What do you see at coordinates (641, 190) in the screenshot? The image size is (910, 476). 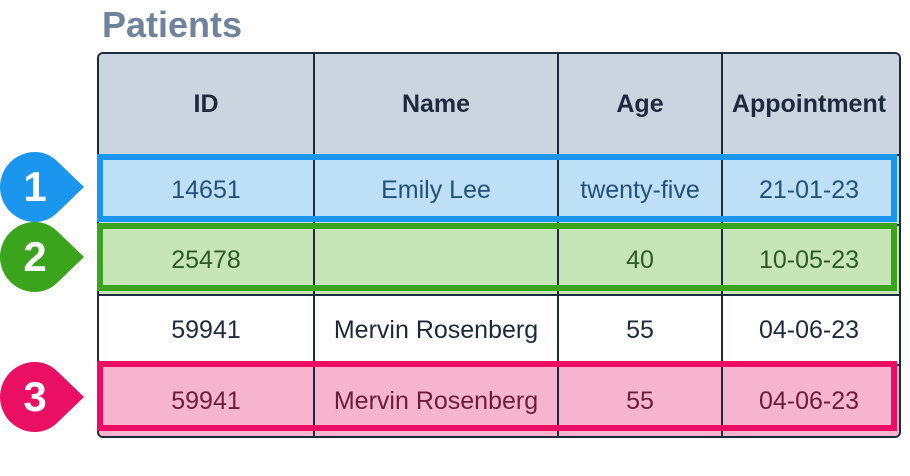 I see `cell-age: twenty-five` at bounding box center [641, 190].